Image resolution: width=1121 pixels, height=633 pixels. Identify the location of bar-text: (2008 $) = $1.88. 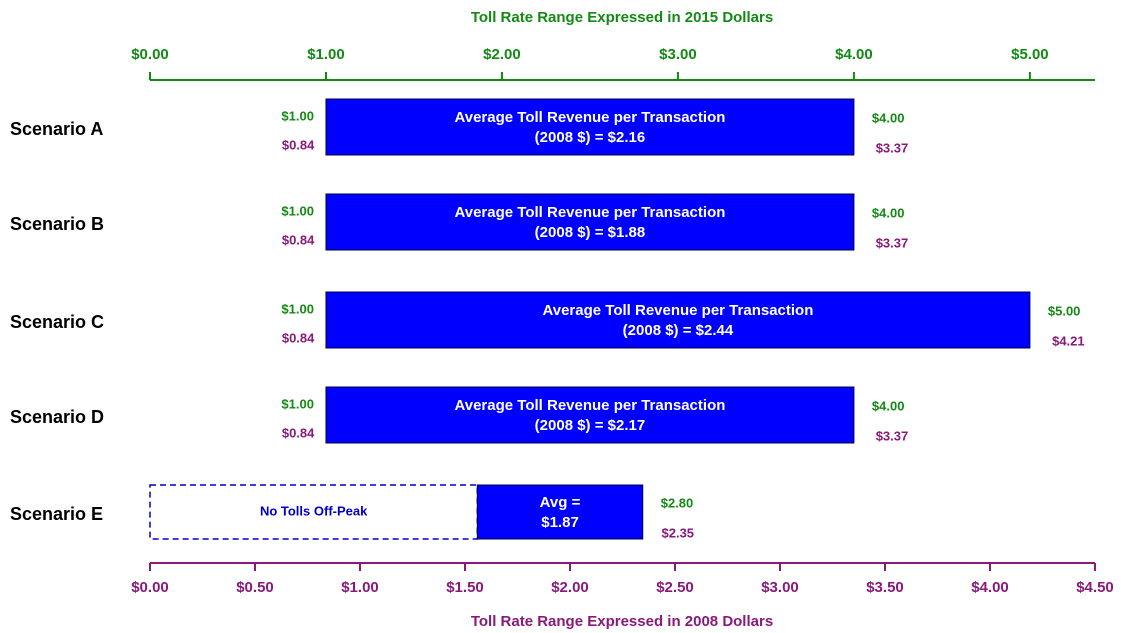
(590, 232).